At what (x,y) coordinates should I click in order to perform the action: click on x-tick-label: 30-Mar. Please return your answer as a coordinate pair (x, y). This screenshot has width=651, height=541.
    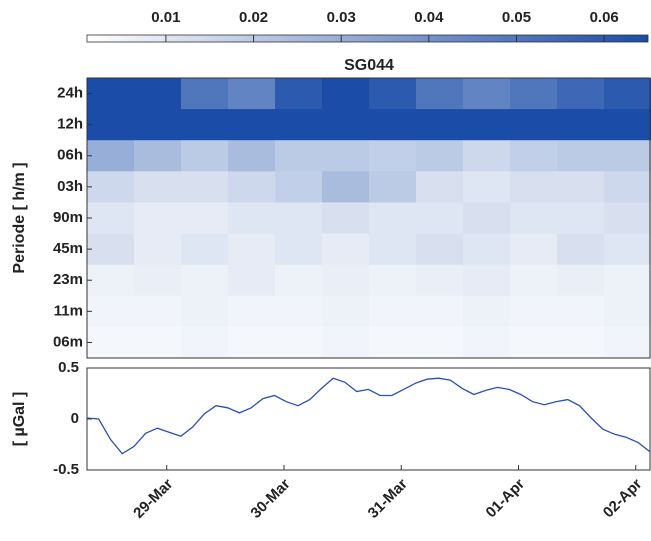
    Looking at the image, I should click on (270, 499).